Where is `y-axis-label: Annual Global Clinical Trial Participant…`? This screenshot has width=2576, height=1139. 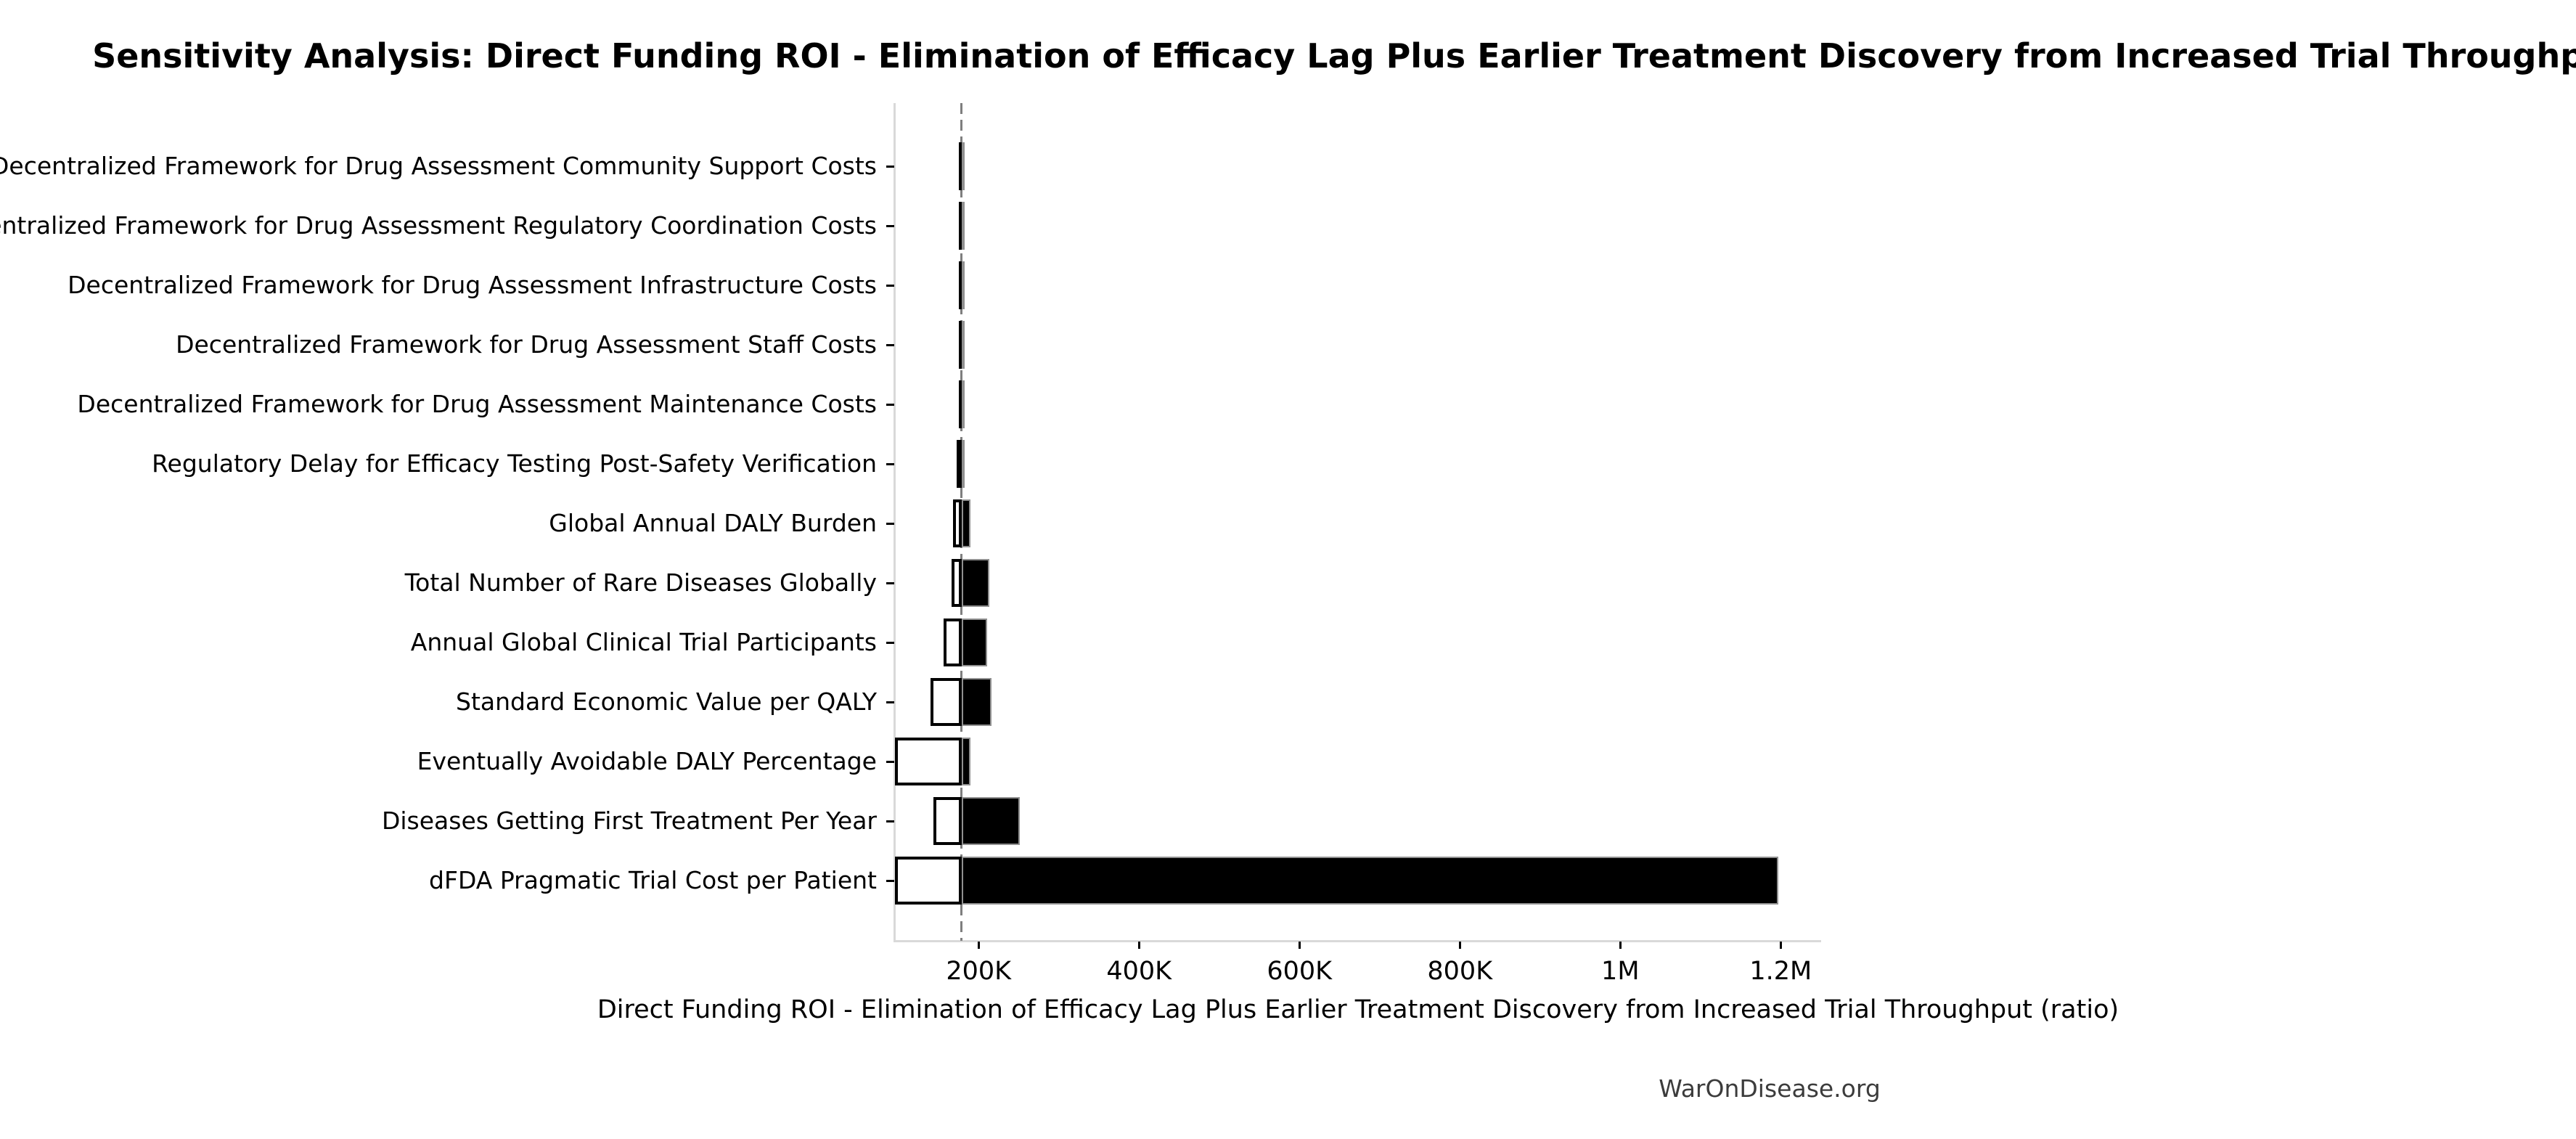
y-axis-label: Annual Global Clinical Trial Participant… is located at coordinates (644, 642).